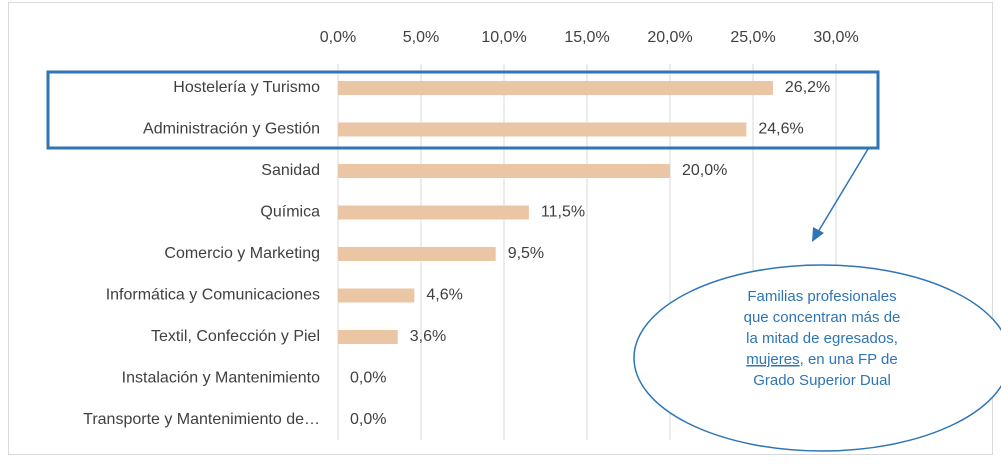 Image resolution: width=1001 pixels, height=465 pixels. I want to click on callout-ellipse, so click(817, 358).